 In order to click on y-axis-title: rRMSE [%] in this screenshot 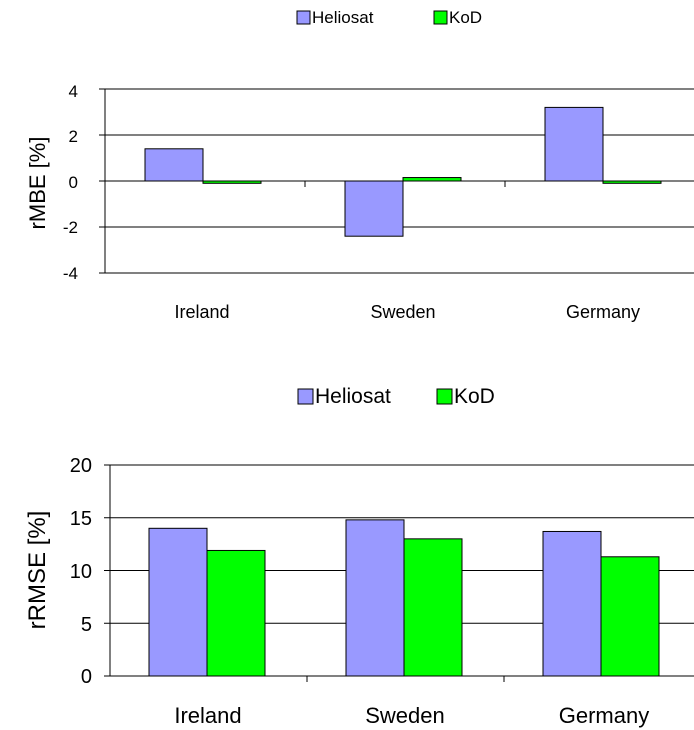, I will do `click(37, 570)`.